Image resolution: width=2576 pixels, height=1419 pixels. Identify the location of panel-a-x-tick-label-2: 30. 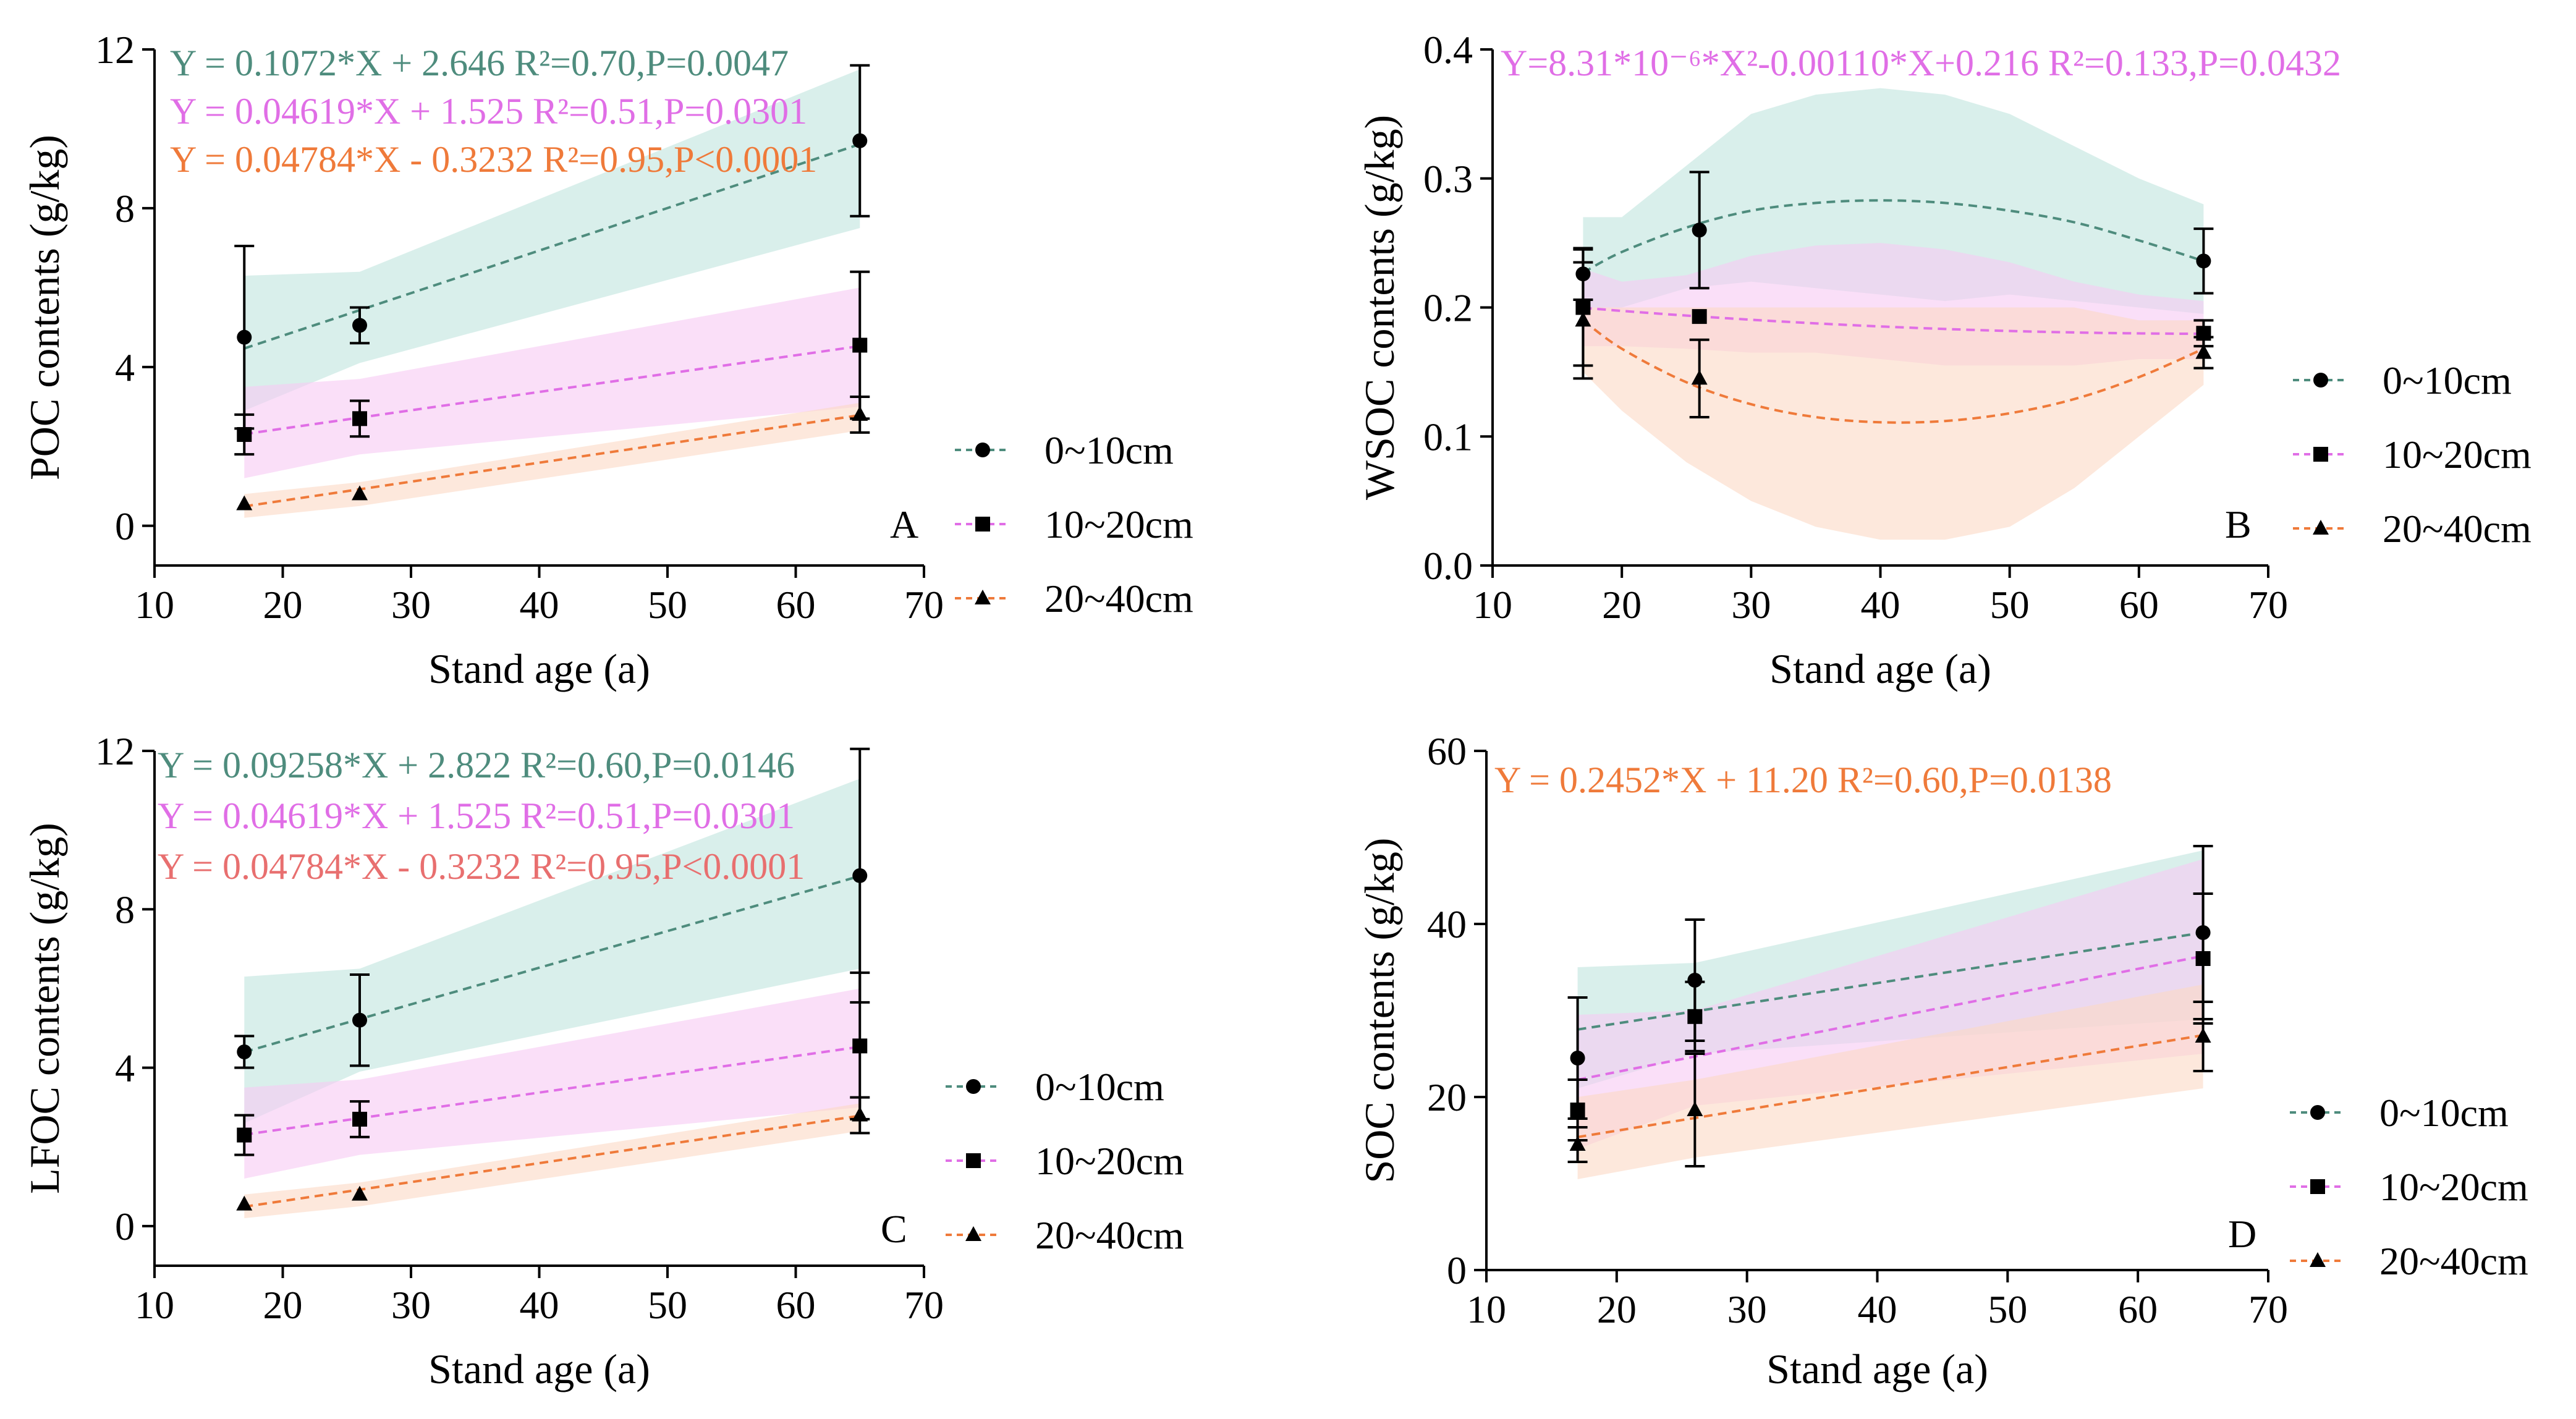
(411, 605).